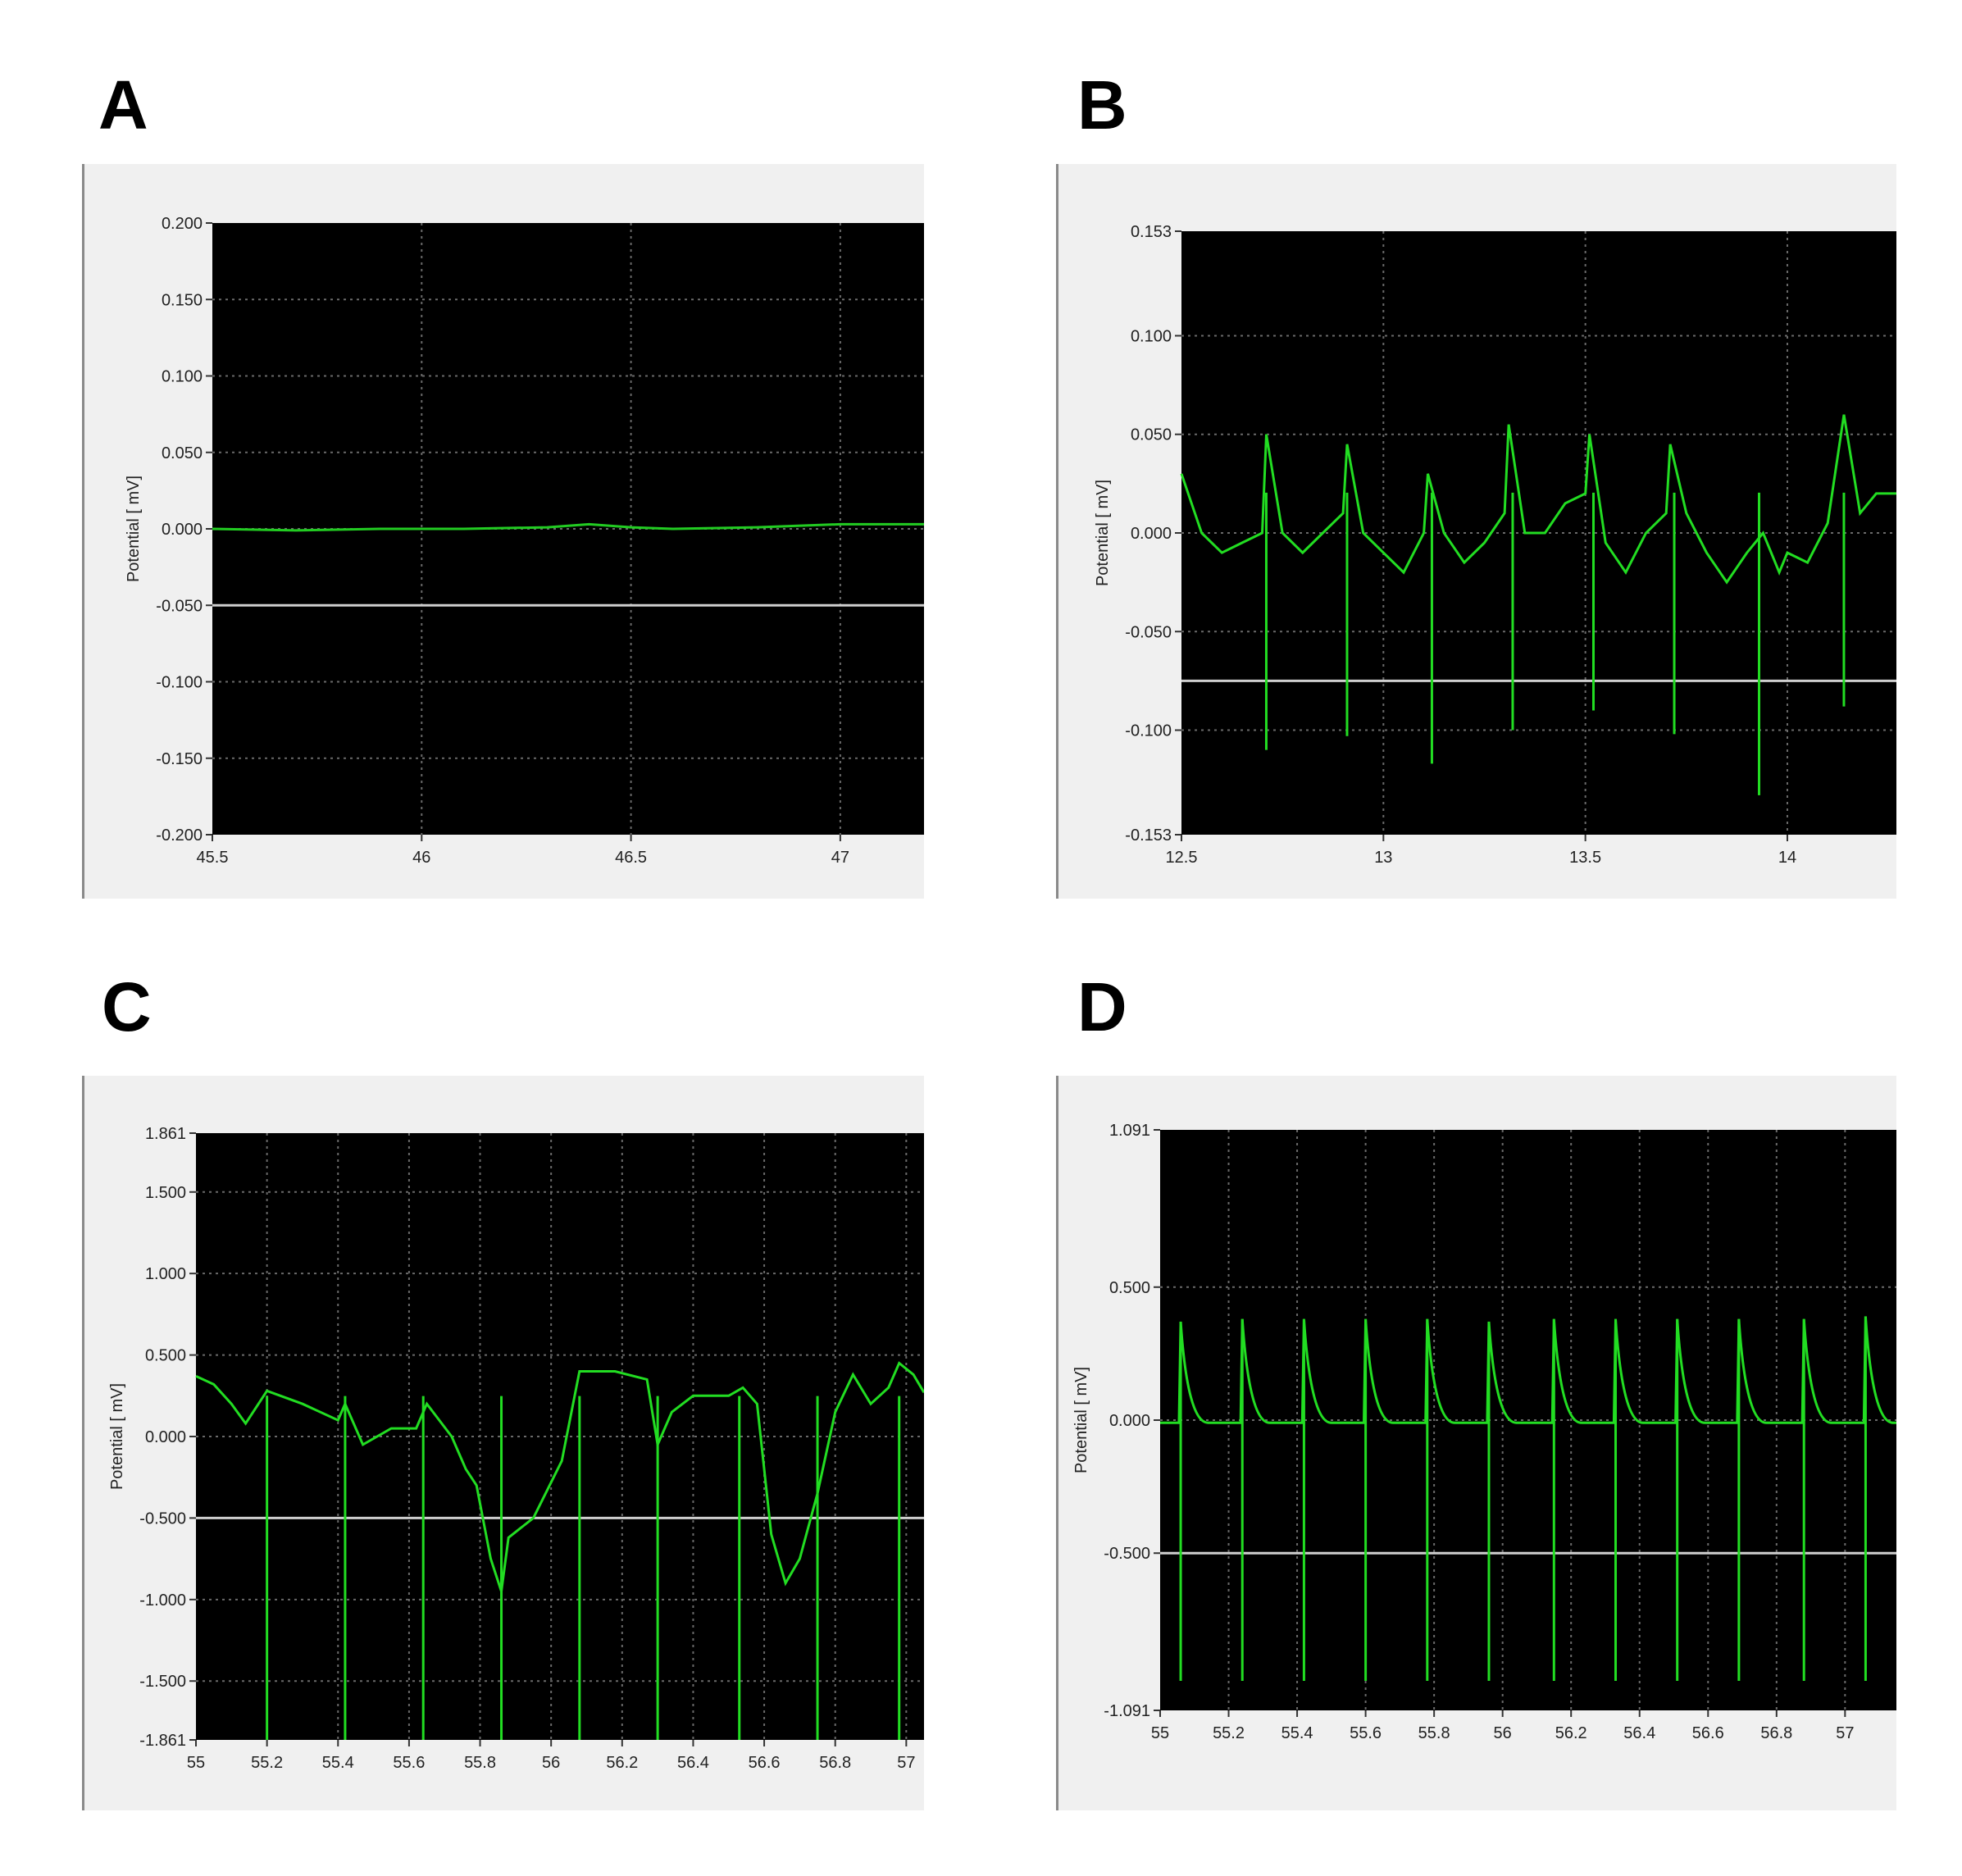  What do you see at coordinates (1152, 232) in the screenshot?
I see `y-tick-label: 0.153` at bounding box center [1152, 232].